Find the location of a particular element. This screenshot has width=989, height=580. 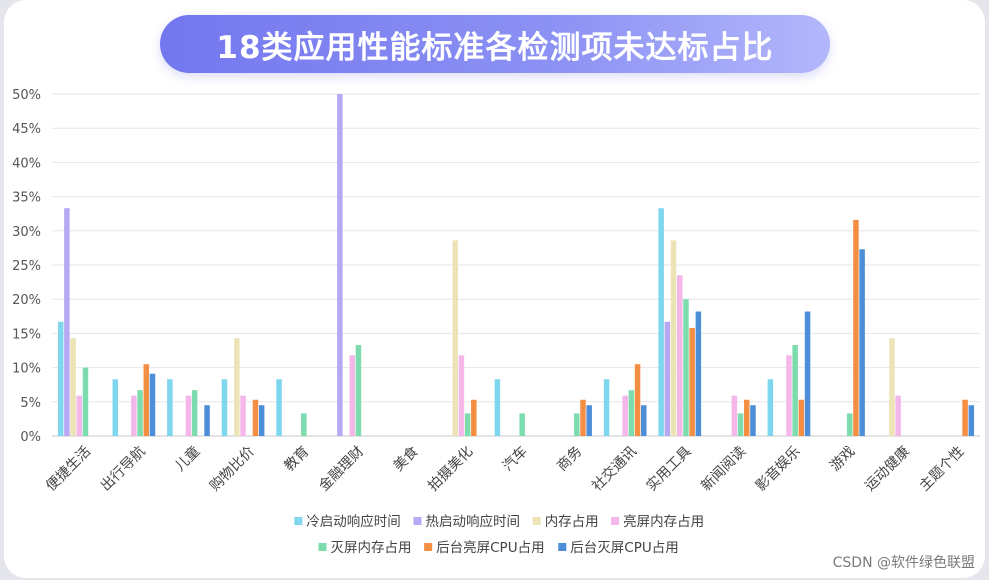

x-tick-label: 主题个性 is located at coordinates (942, 469).